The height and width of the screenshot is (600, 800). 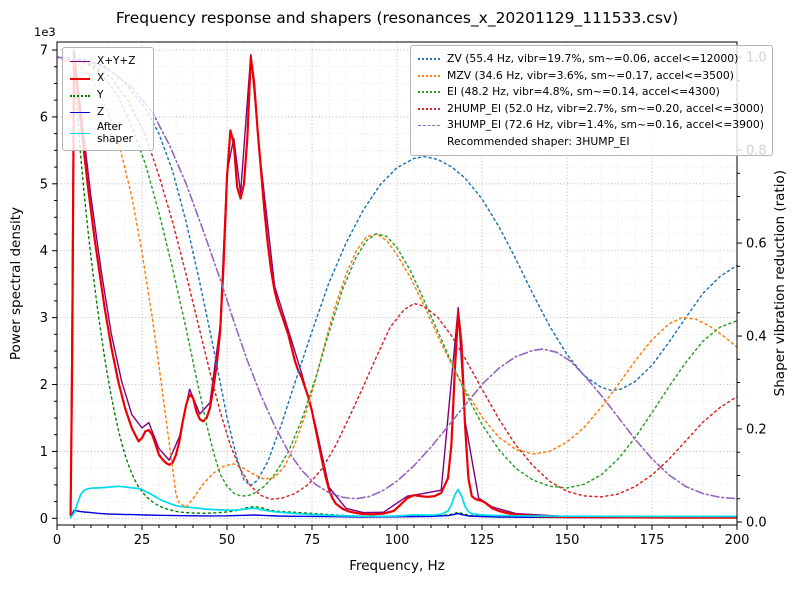 I want to click on x-tick-label: 150, so click(x=567, y=540).